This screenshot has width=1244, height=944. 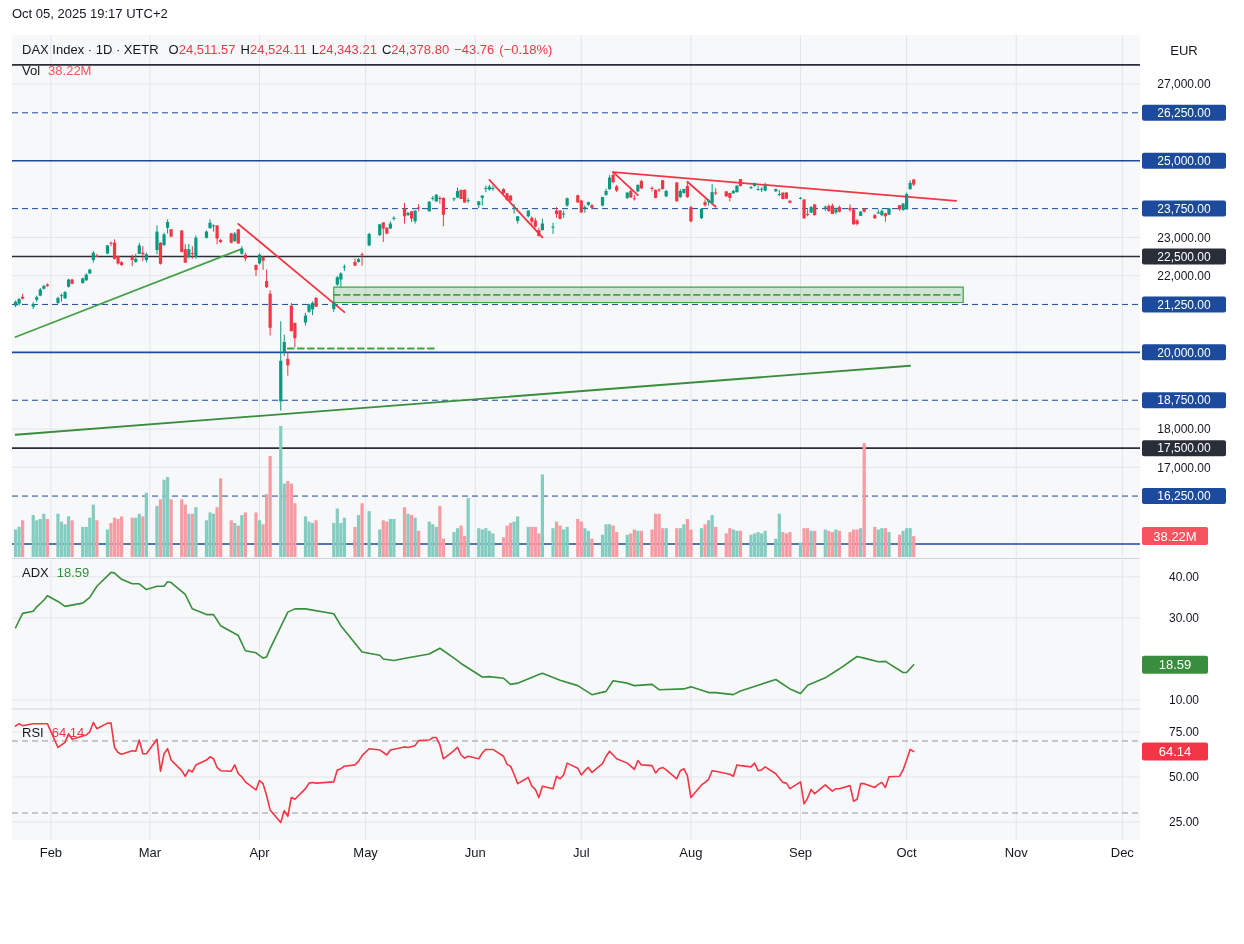 What do you see at coordinates (90, 49) in the screenshot?
I see `text: DAX Index · 1D · XETR` at bounding box center [90, 49].